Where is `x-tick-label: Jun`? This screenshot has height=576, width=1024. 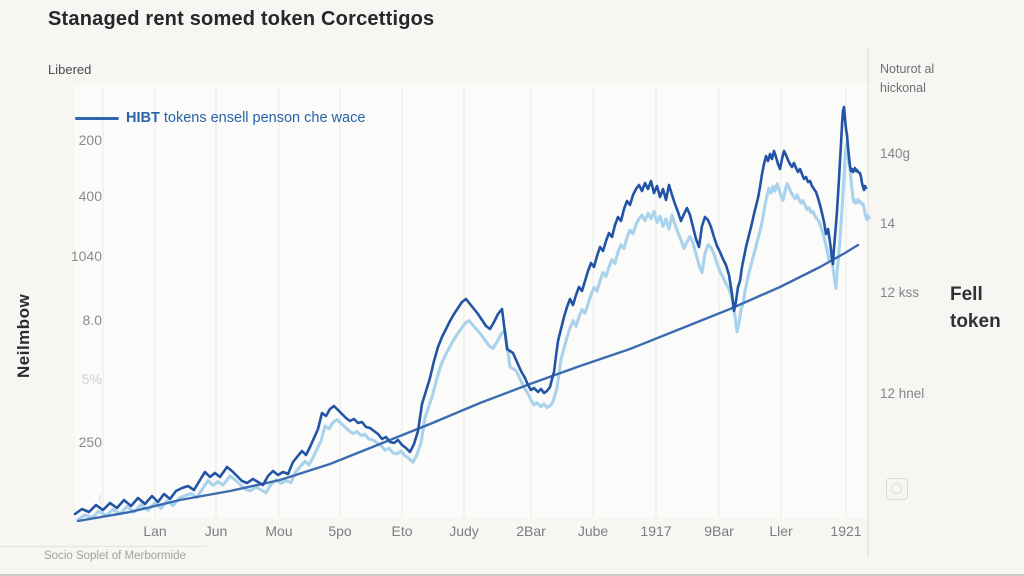 x-tick-label: Jun is located at coordinates (216, 531).